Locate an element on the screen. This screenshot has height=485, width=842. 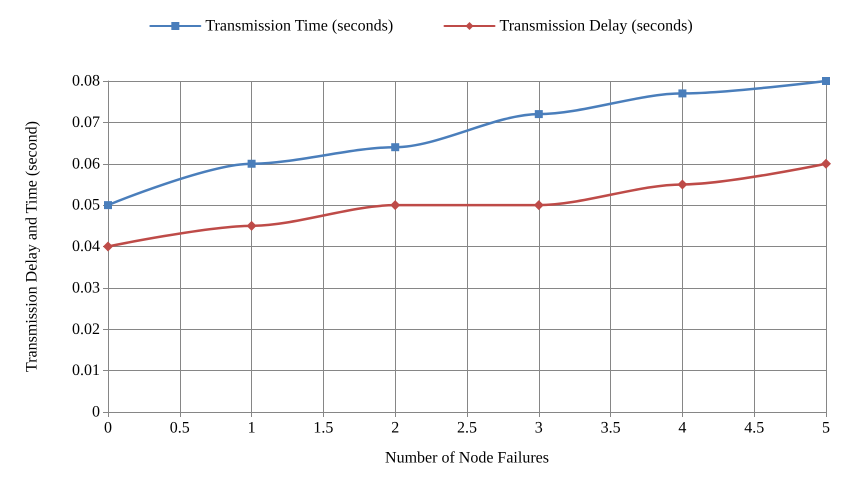
y-tick-label: 0.08 is located at coordinates (86, 81).